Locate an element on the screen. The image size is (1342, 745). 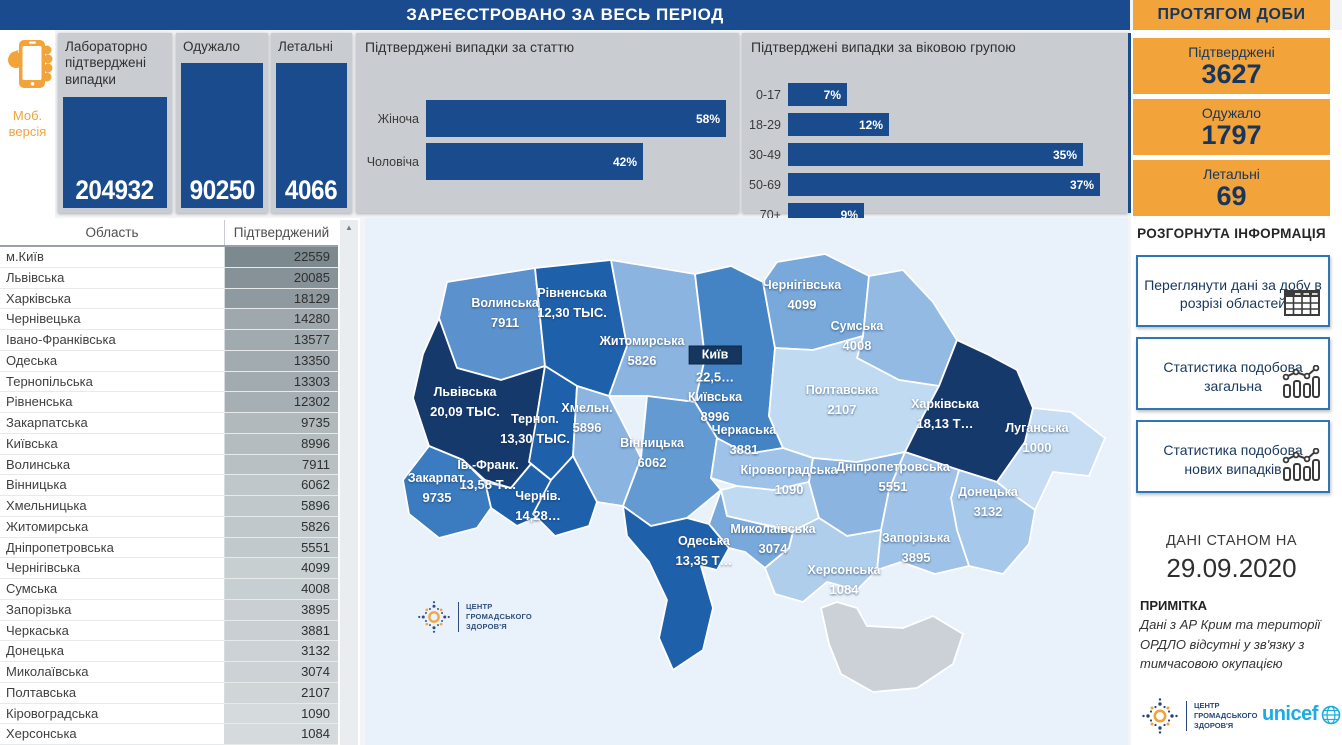
lab-confirmed-tile: 204932 is located at coordinates (115, 152).